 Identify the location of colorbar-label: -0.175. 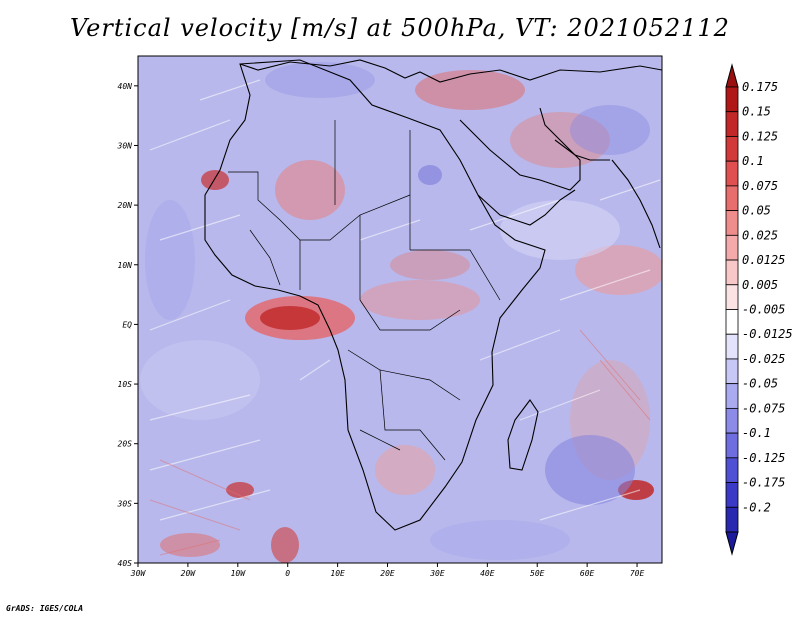
(763, 483).